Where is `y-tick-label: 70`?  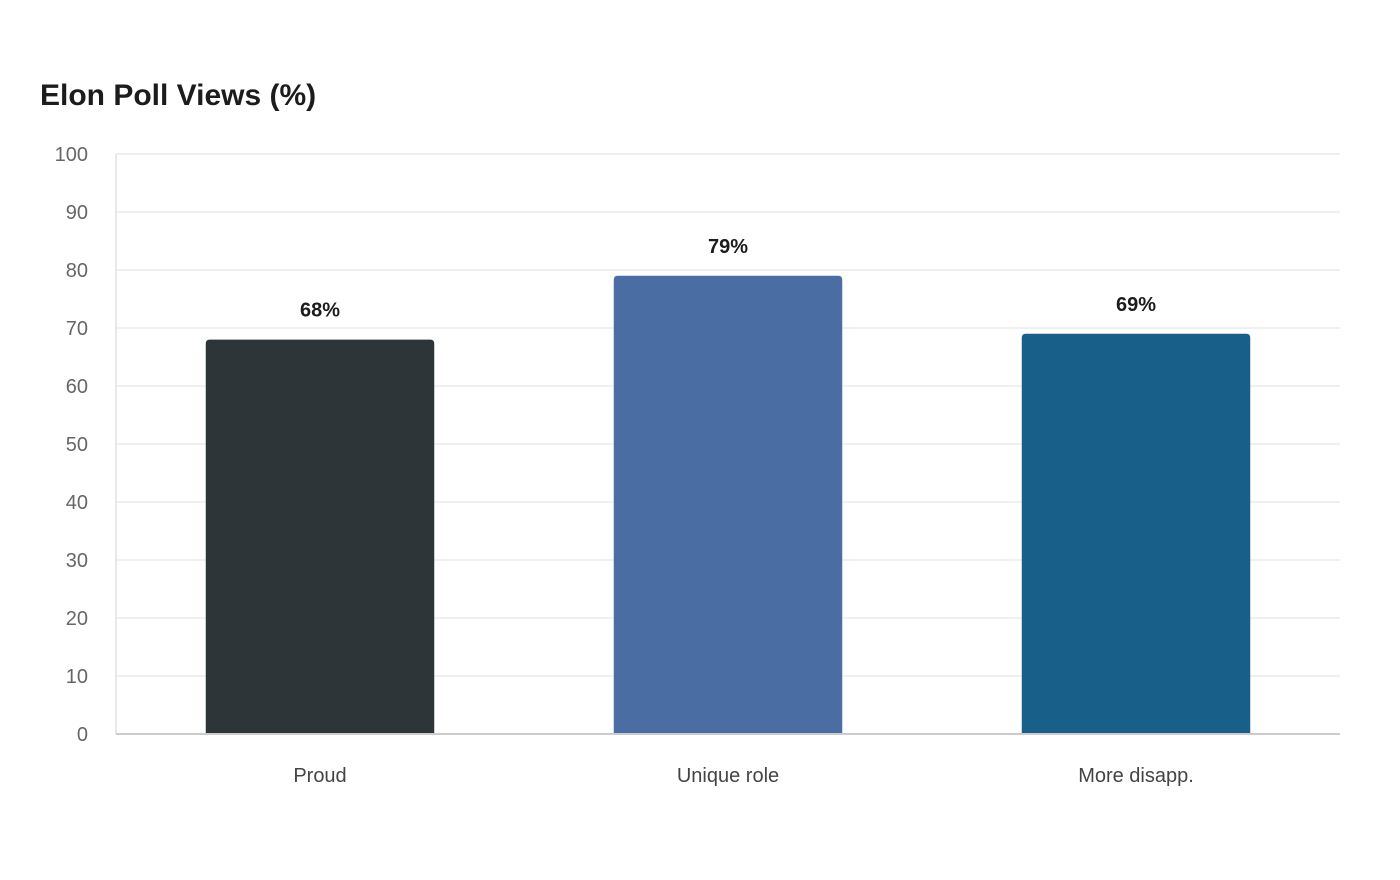 y-tick-label: 70 is located at coordinates (77, 329).